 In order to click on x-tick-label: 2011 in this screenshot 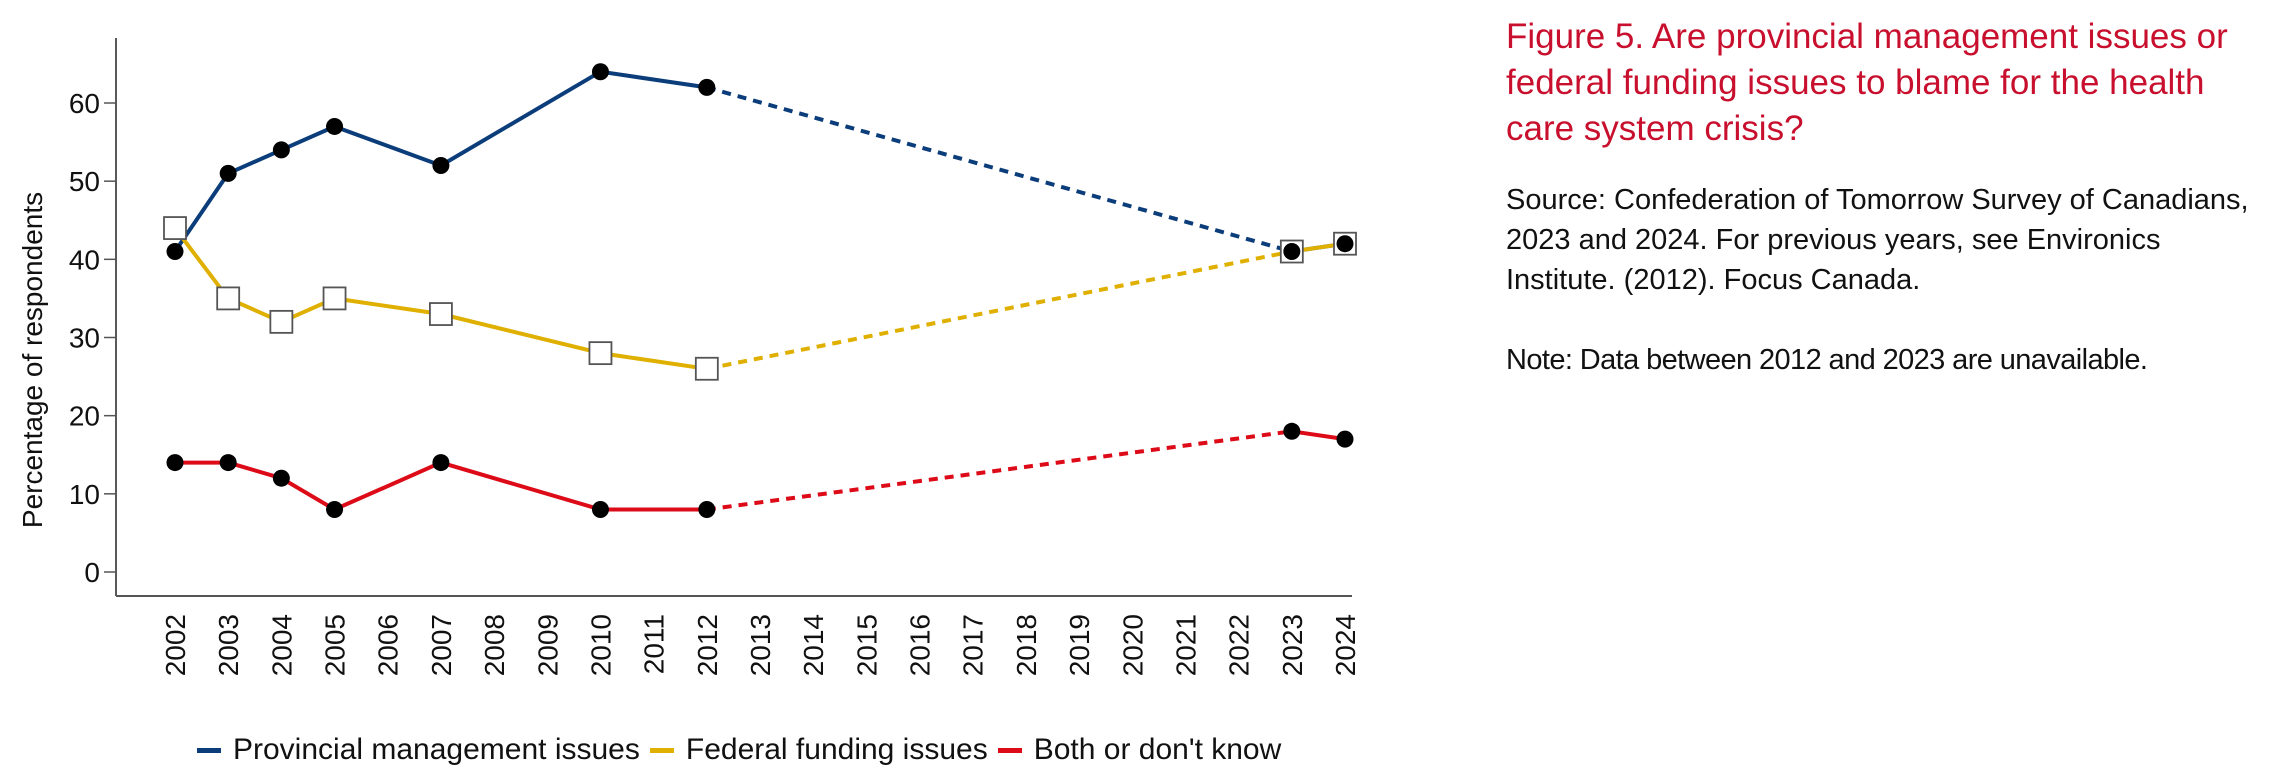, I will do `click(654, 644)`.